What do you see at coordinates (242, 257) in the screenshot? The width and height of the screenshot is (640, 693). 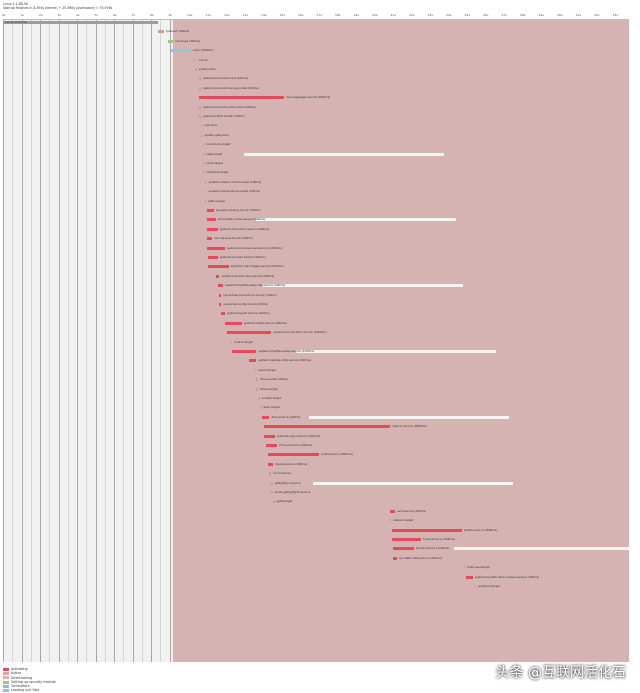 I see `unit-label: systemd-journald.service (500ms)` at bounding box center [242, 257].